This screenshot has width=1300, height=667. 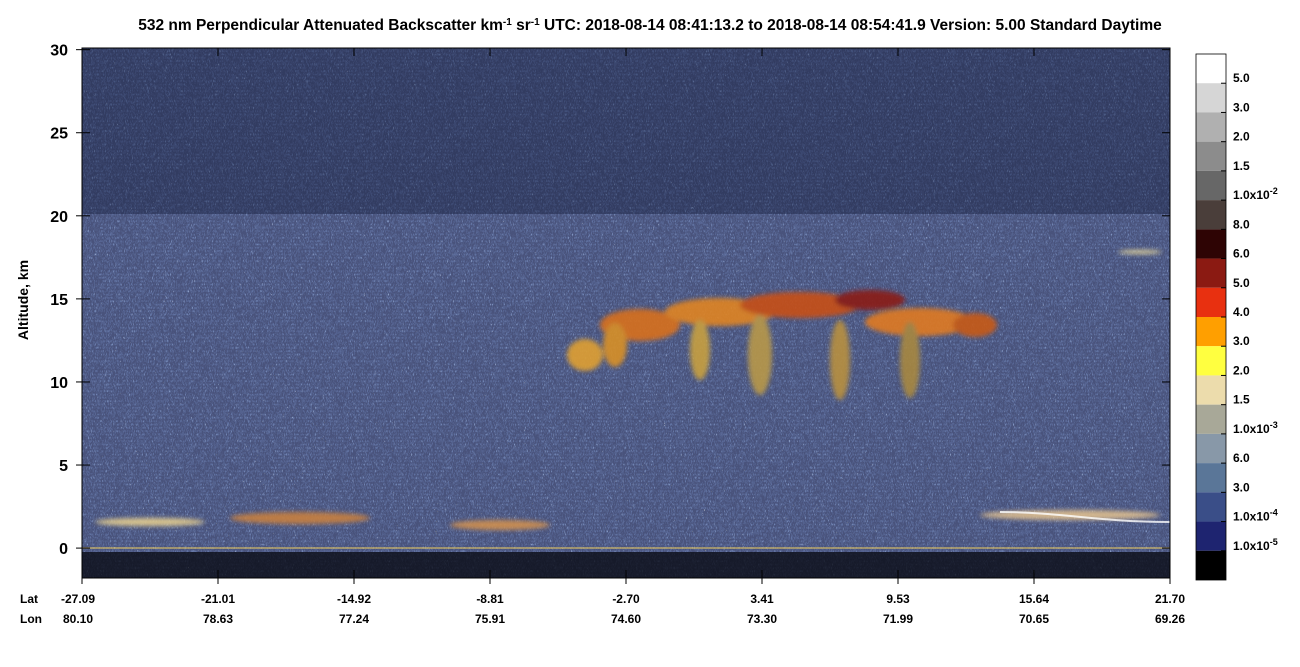 What do you see at coordinates (1274, 425) in the screenshot?
I see `colorbar-label-exp: -3` at bounding box center [1274, 425].